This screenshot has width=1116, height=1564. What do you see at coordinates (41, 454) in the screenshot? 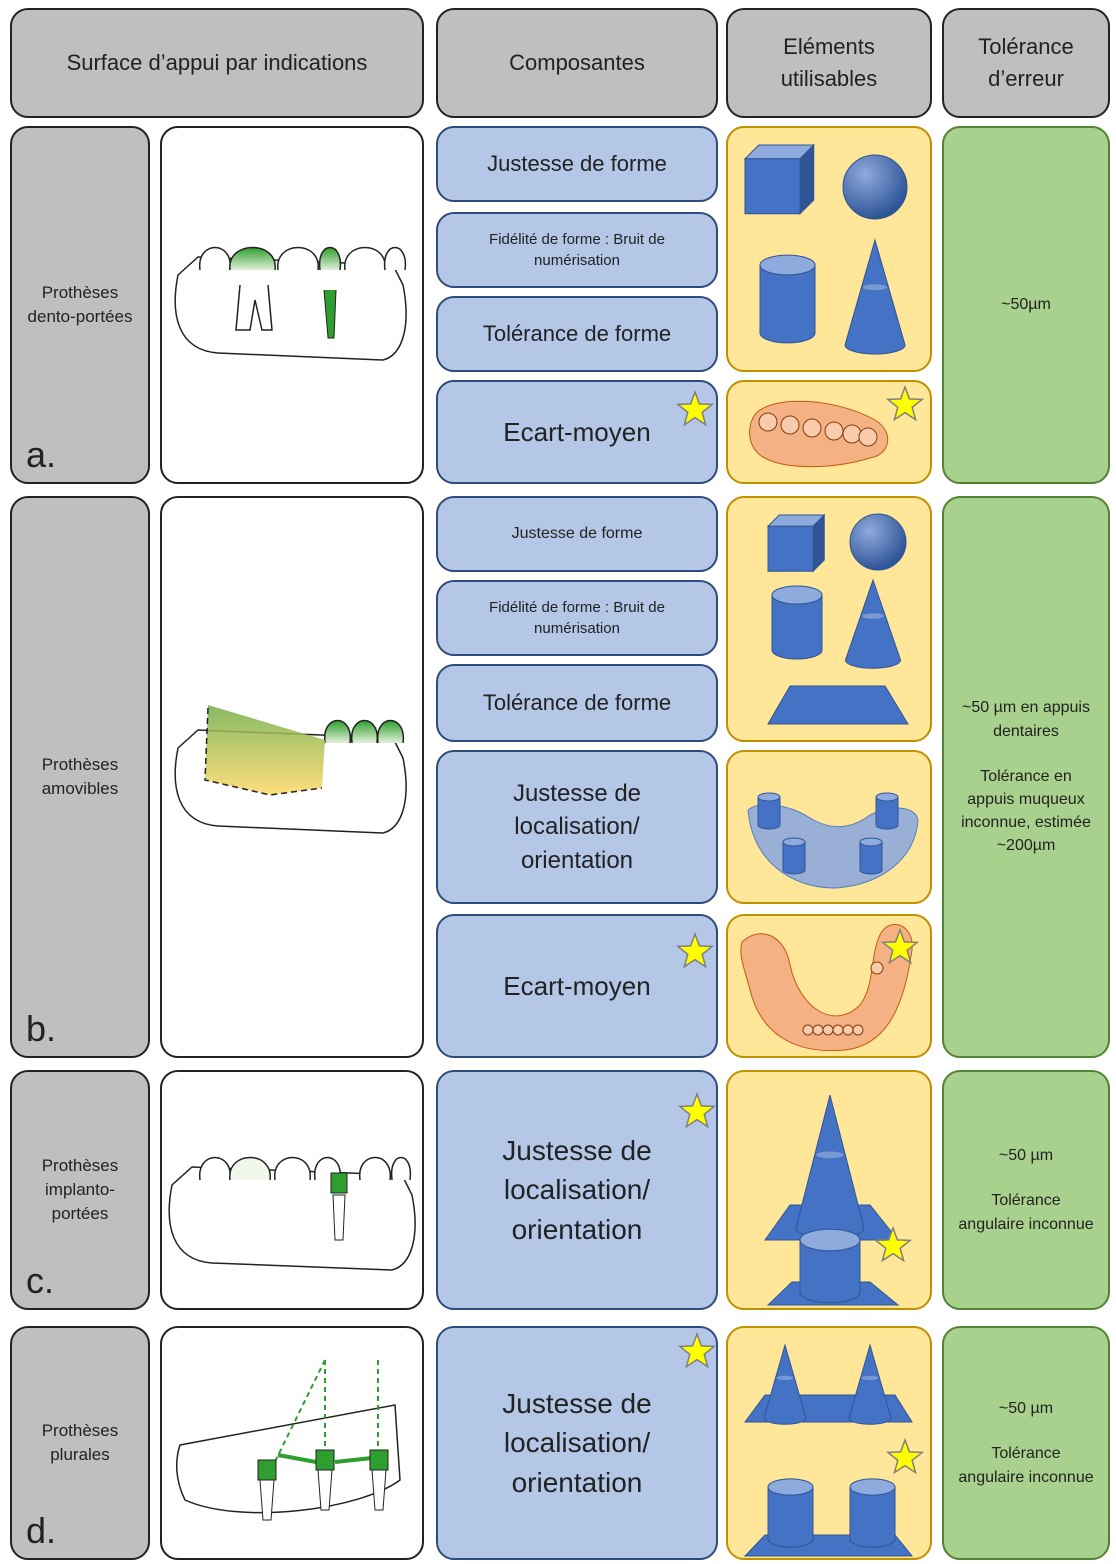
I see `row-letter: a.` at bounding box center [41, 454].